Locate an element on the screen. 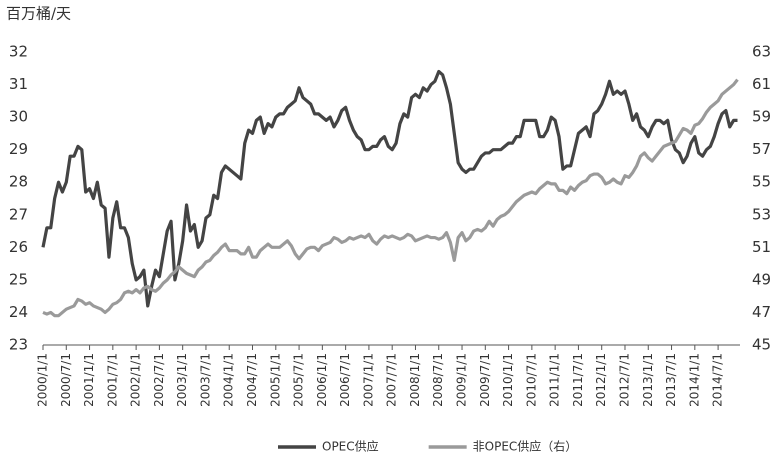 The image size is (780, 466). x-tick-label: 2012/7/1 is located at coordinates (624, 380).